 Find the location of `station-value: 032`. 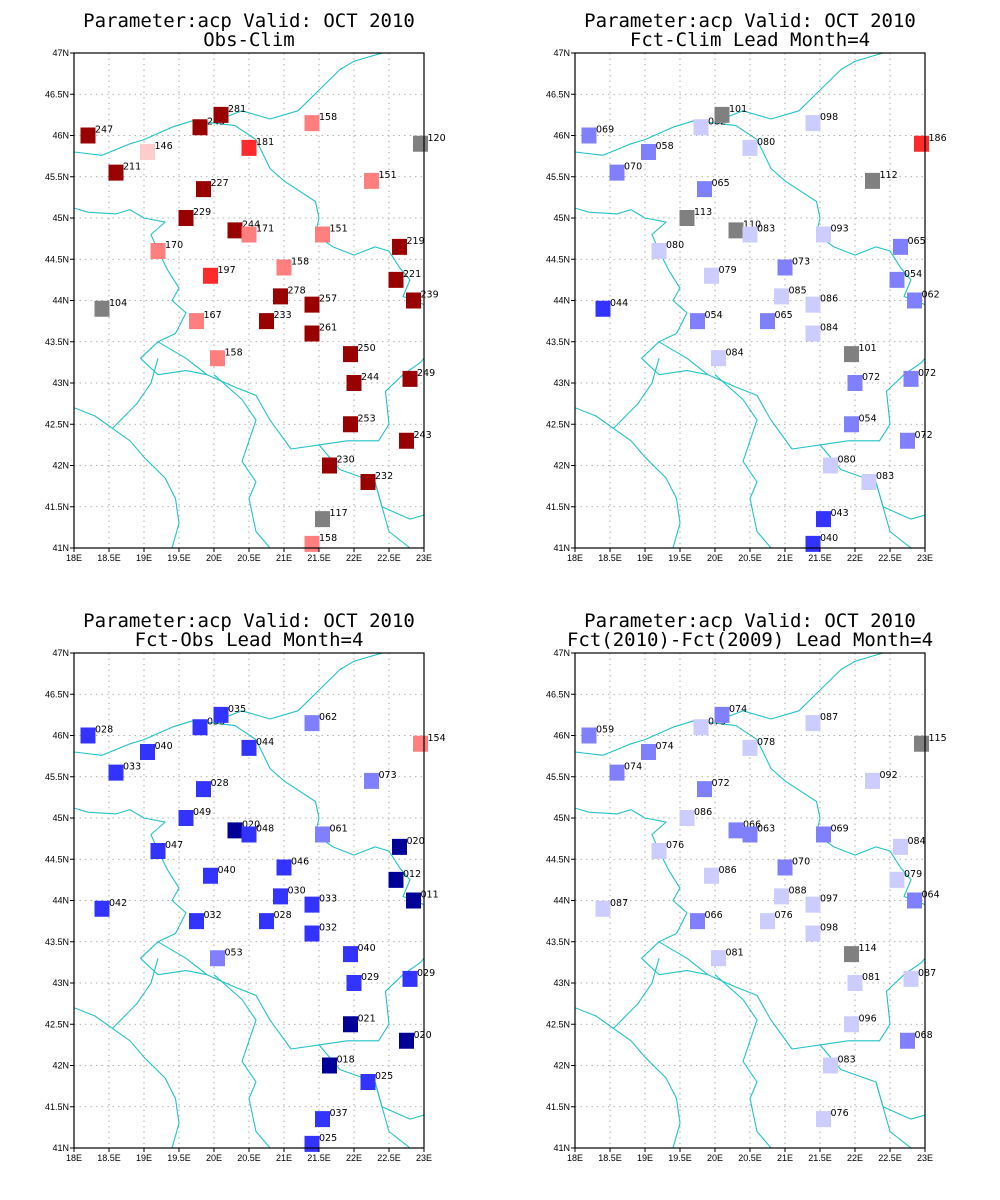

station-value: 032 is located at coordinates (213, 915).